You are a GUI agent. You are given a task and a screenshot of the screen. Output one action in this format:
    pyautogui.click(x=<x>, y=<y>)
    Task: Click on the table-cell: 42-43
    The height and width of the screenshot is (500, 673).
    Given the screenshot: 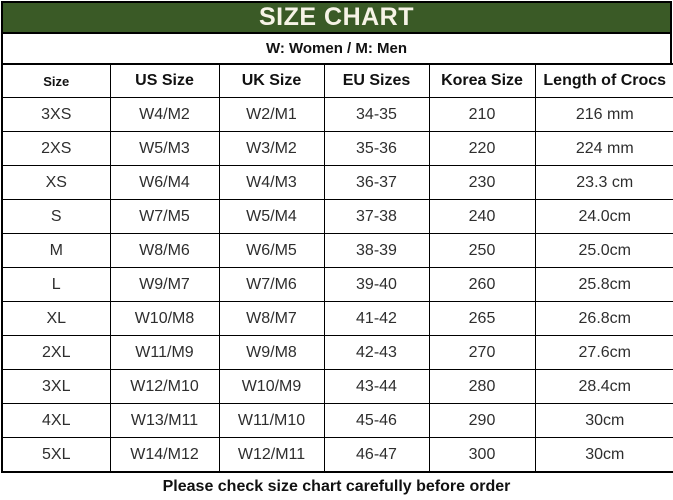 What is the action you would take?
    pyautogui.click(x=376, y=352)
    